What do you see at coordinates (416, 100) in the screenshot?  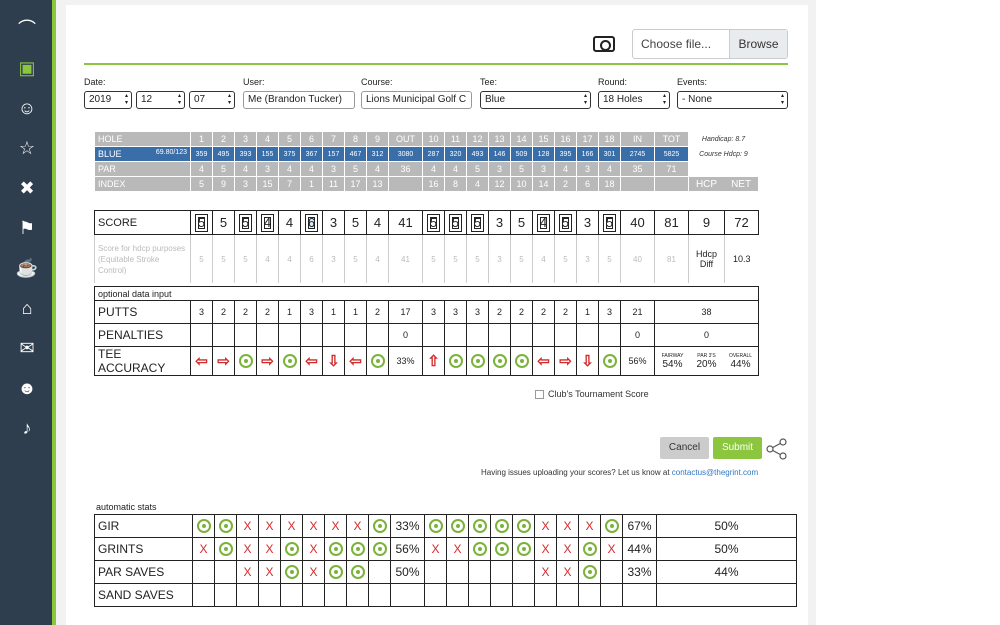 I see `course-field: Lions Municipal Golf C` at bounding box center [416, 100].